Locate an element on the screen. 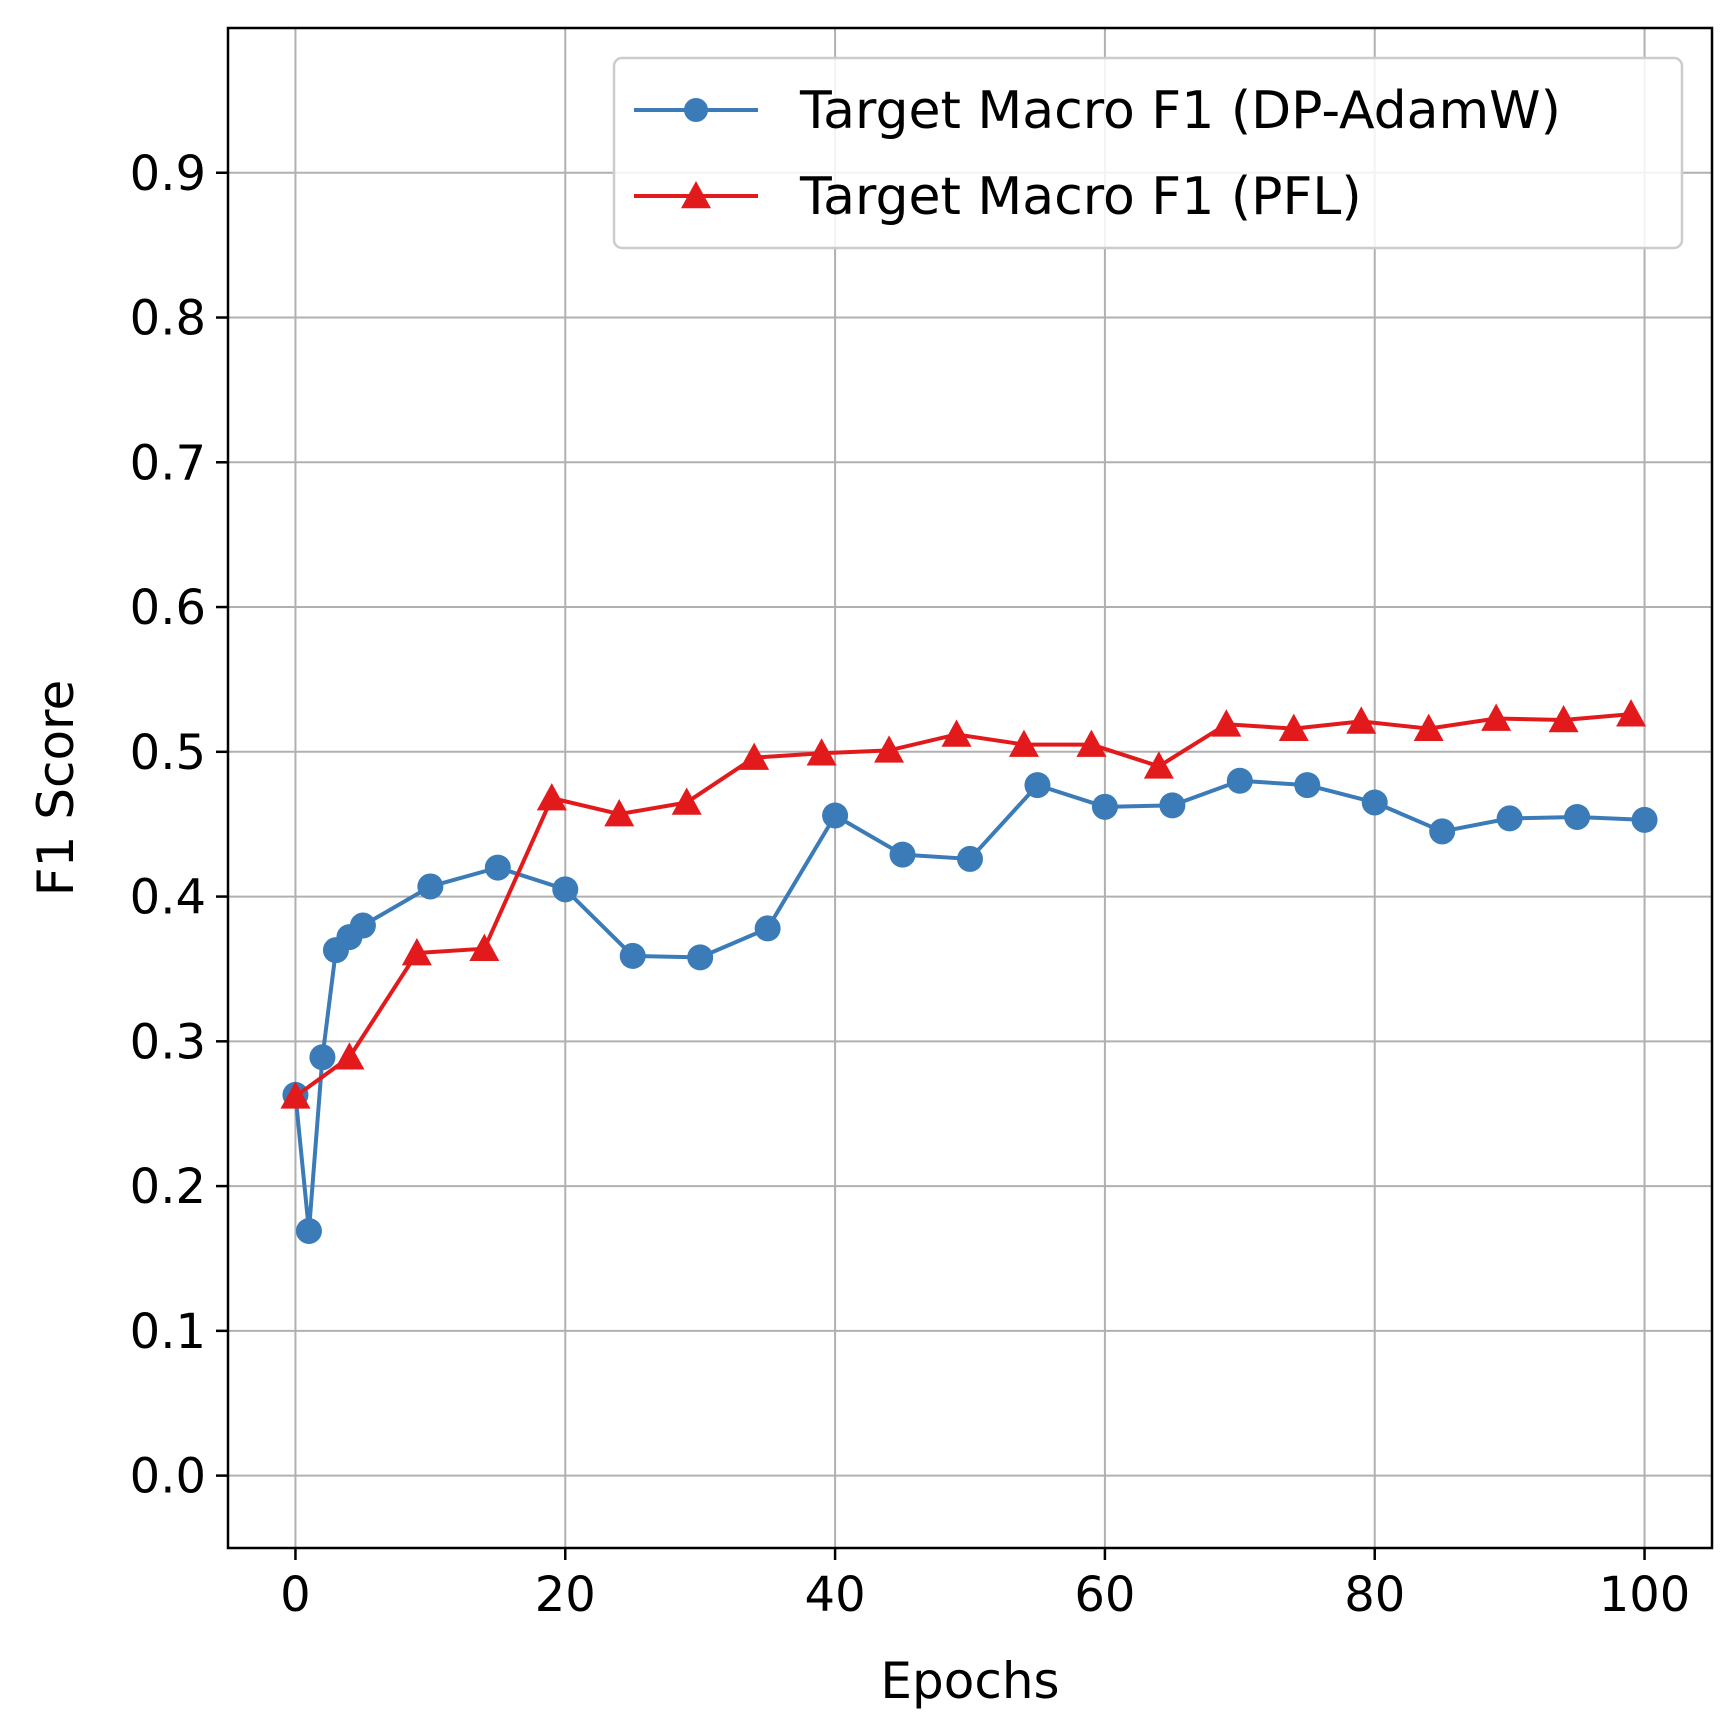 This screenshot has width=1733, height=1733. x-tick-label: 0 is located at coordinates (295, 1595).